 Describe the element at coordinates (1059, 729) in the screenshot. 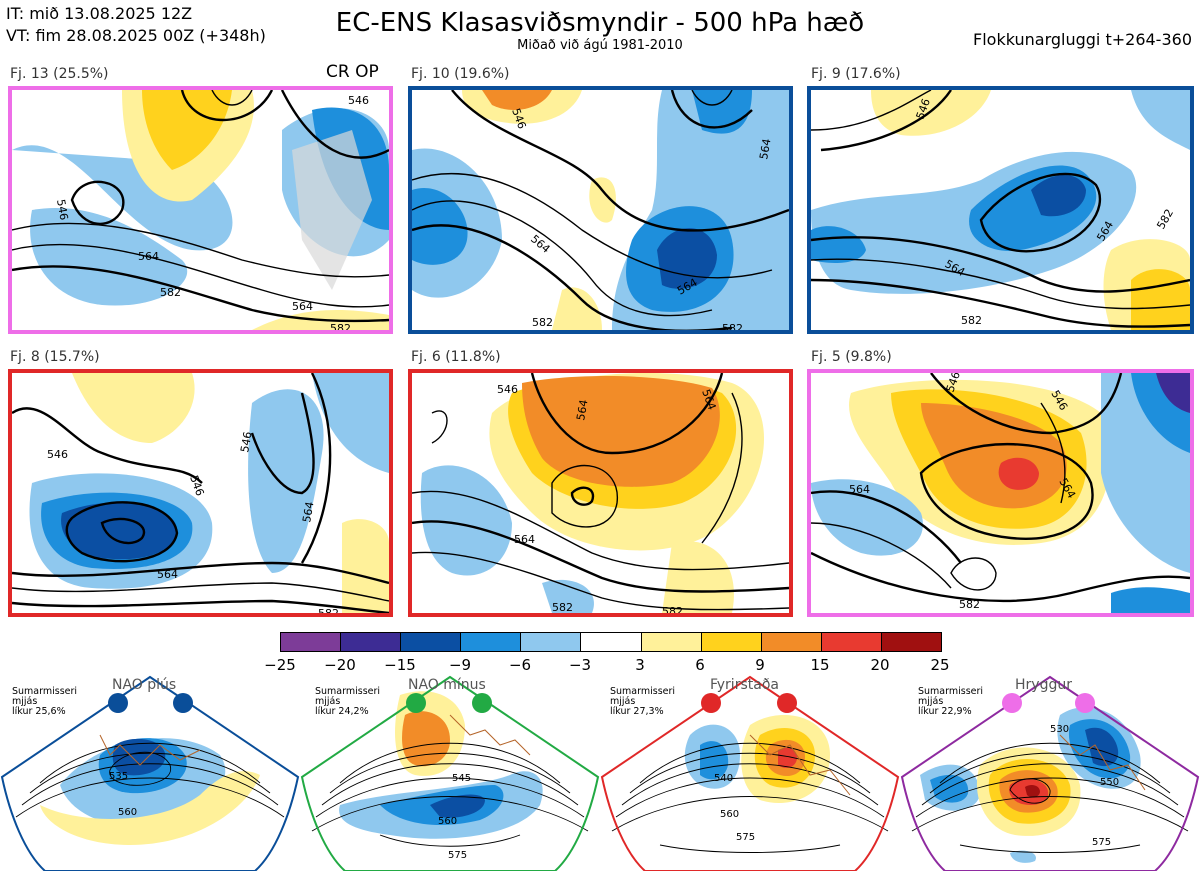

I see `contour-label: 530` at that location.